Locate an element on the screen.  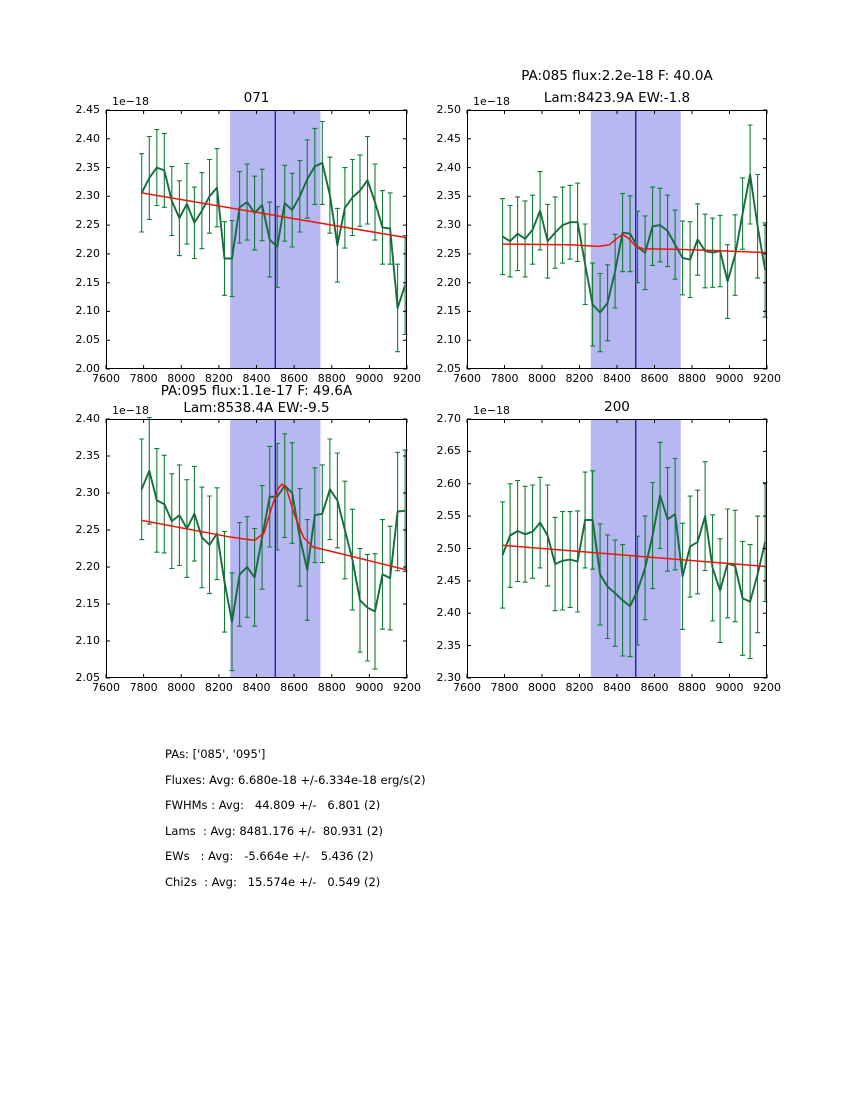
plot-title-085-line2: Lam:8423.9A EW:-1.8 is located at coordinates (617, 98).